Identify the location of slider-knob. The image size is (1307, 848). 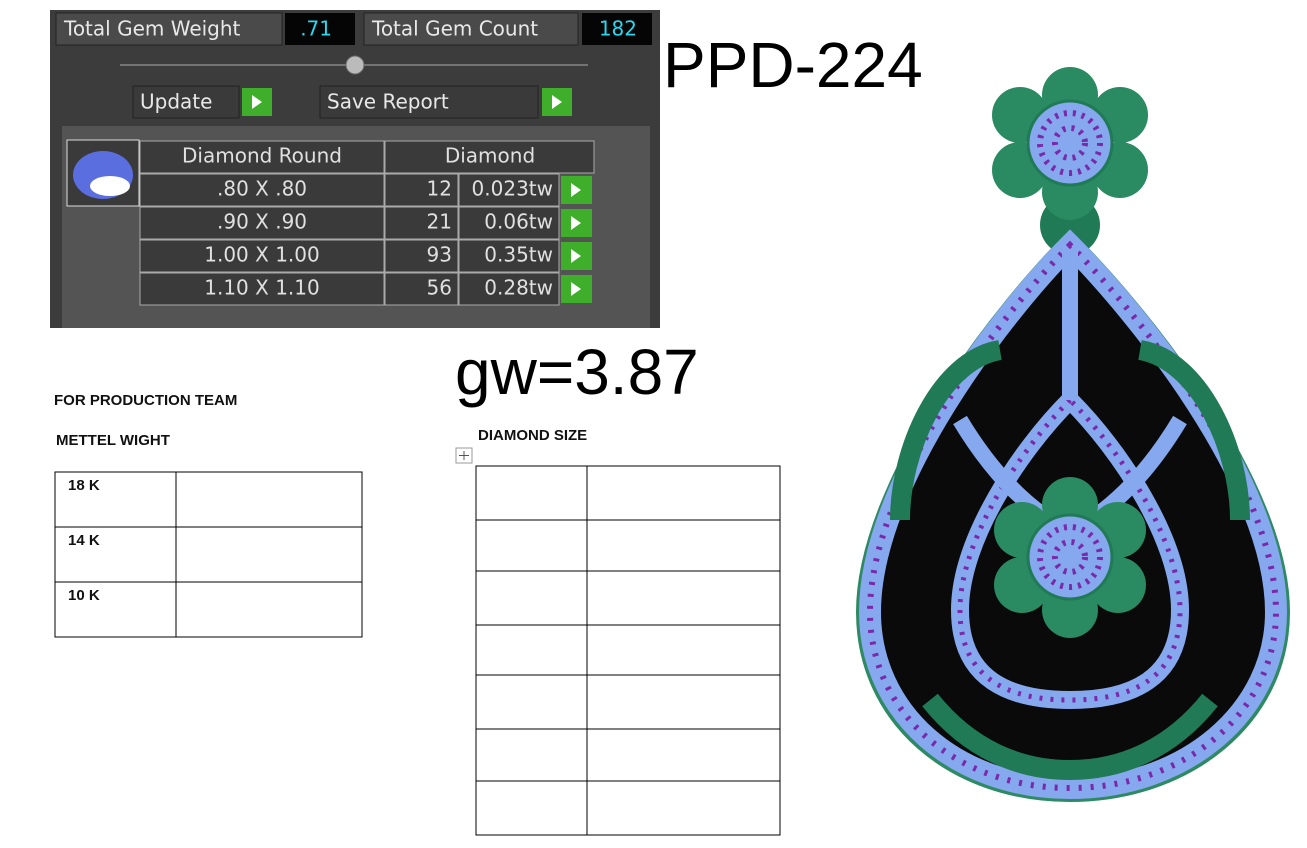
(355, 65).